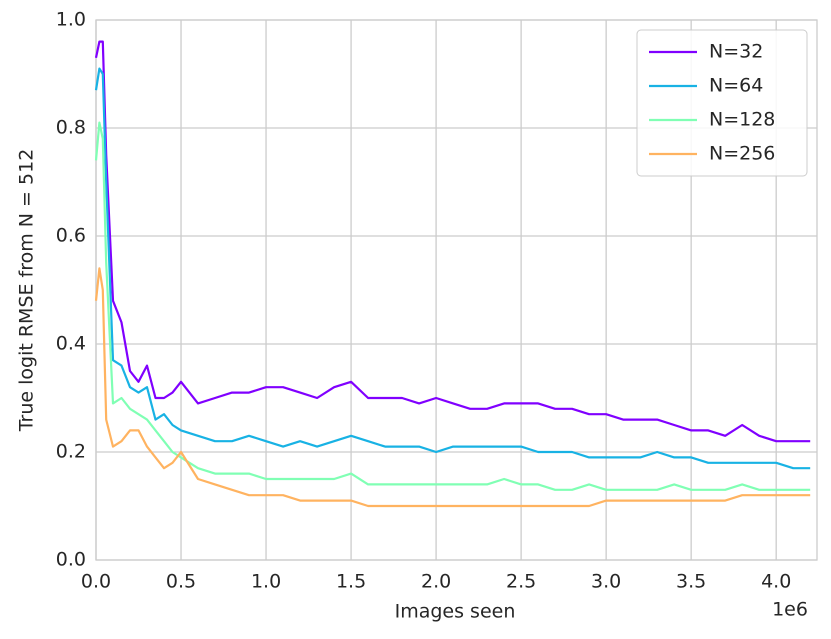 Image resolution: width=831 pixels, height=639 pixels. I want to click on x-offset-label: 1e6, so click(790, 610).